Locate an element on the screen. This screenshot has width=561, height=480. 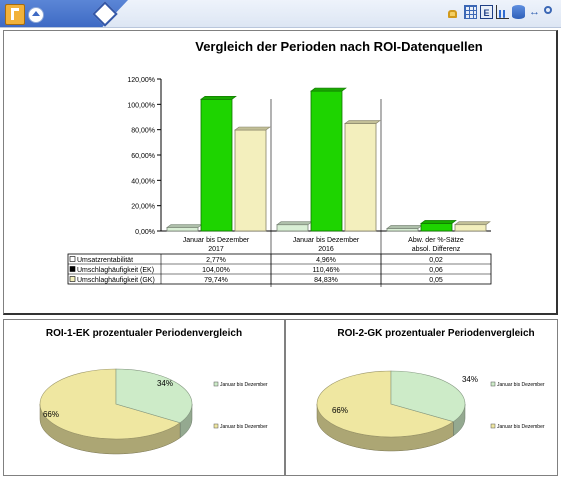
app-icon is located at coordinates (15, 14).